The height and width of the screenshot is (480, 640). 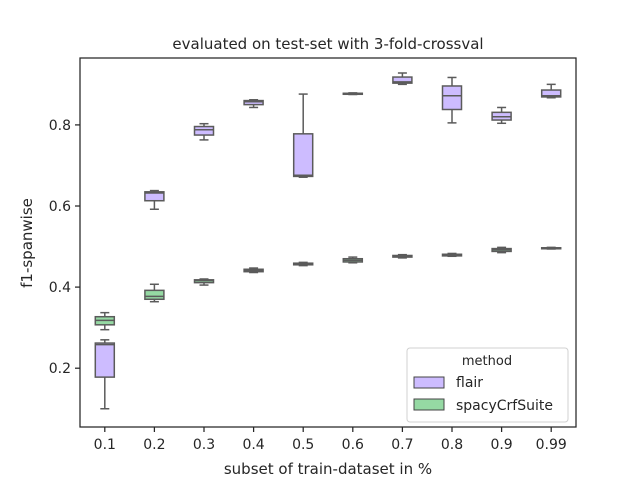 What do you see at coordinates (487, 361) in the screenshot?
I see `legend-title: method` at bounding box center [487, 361].